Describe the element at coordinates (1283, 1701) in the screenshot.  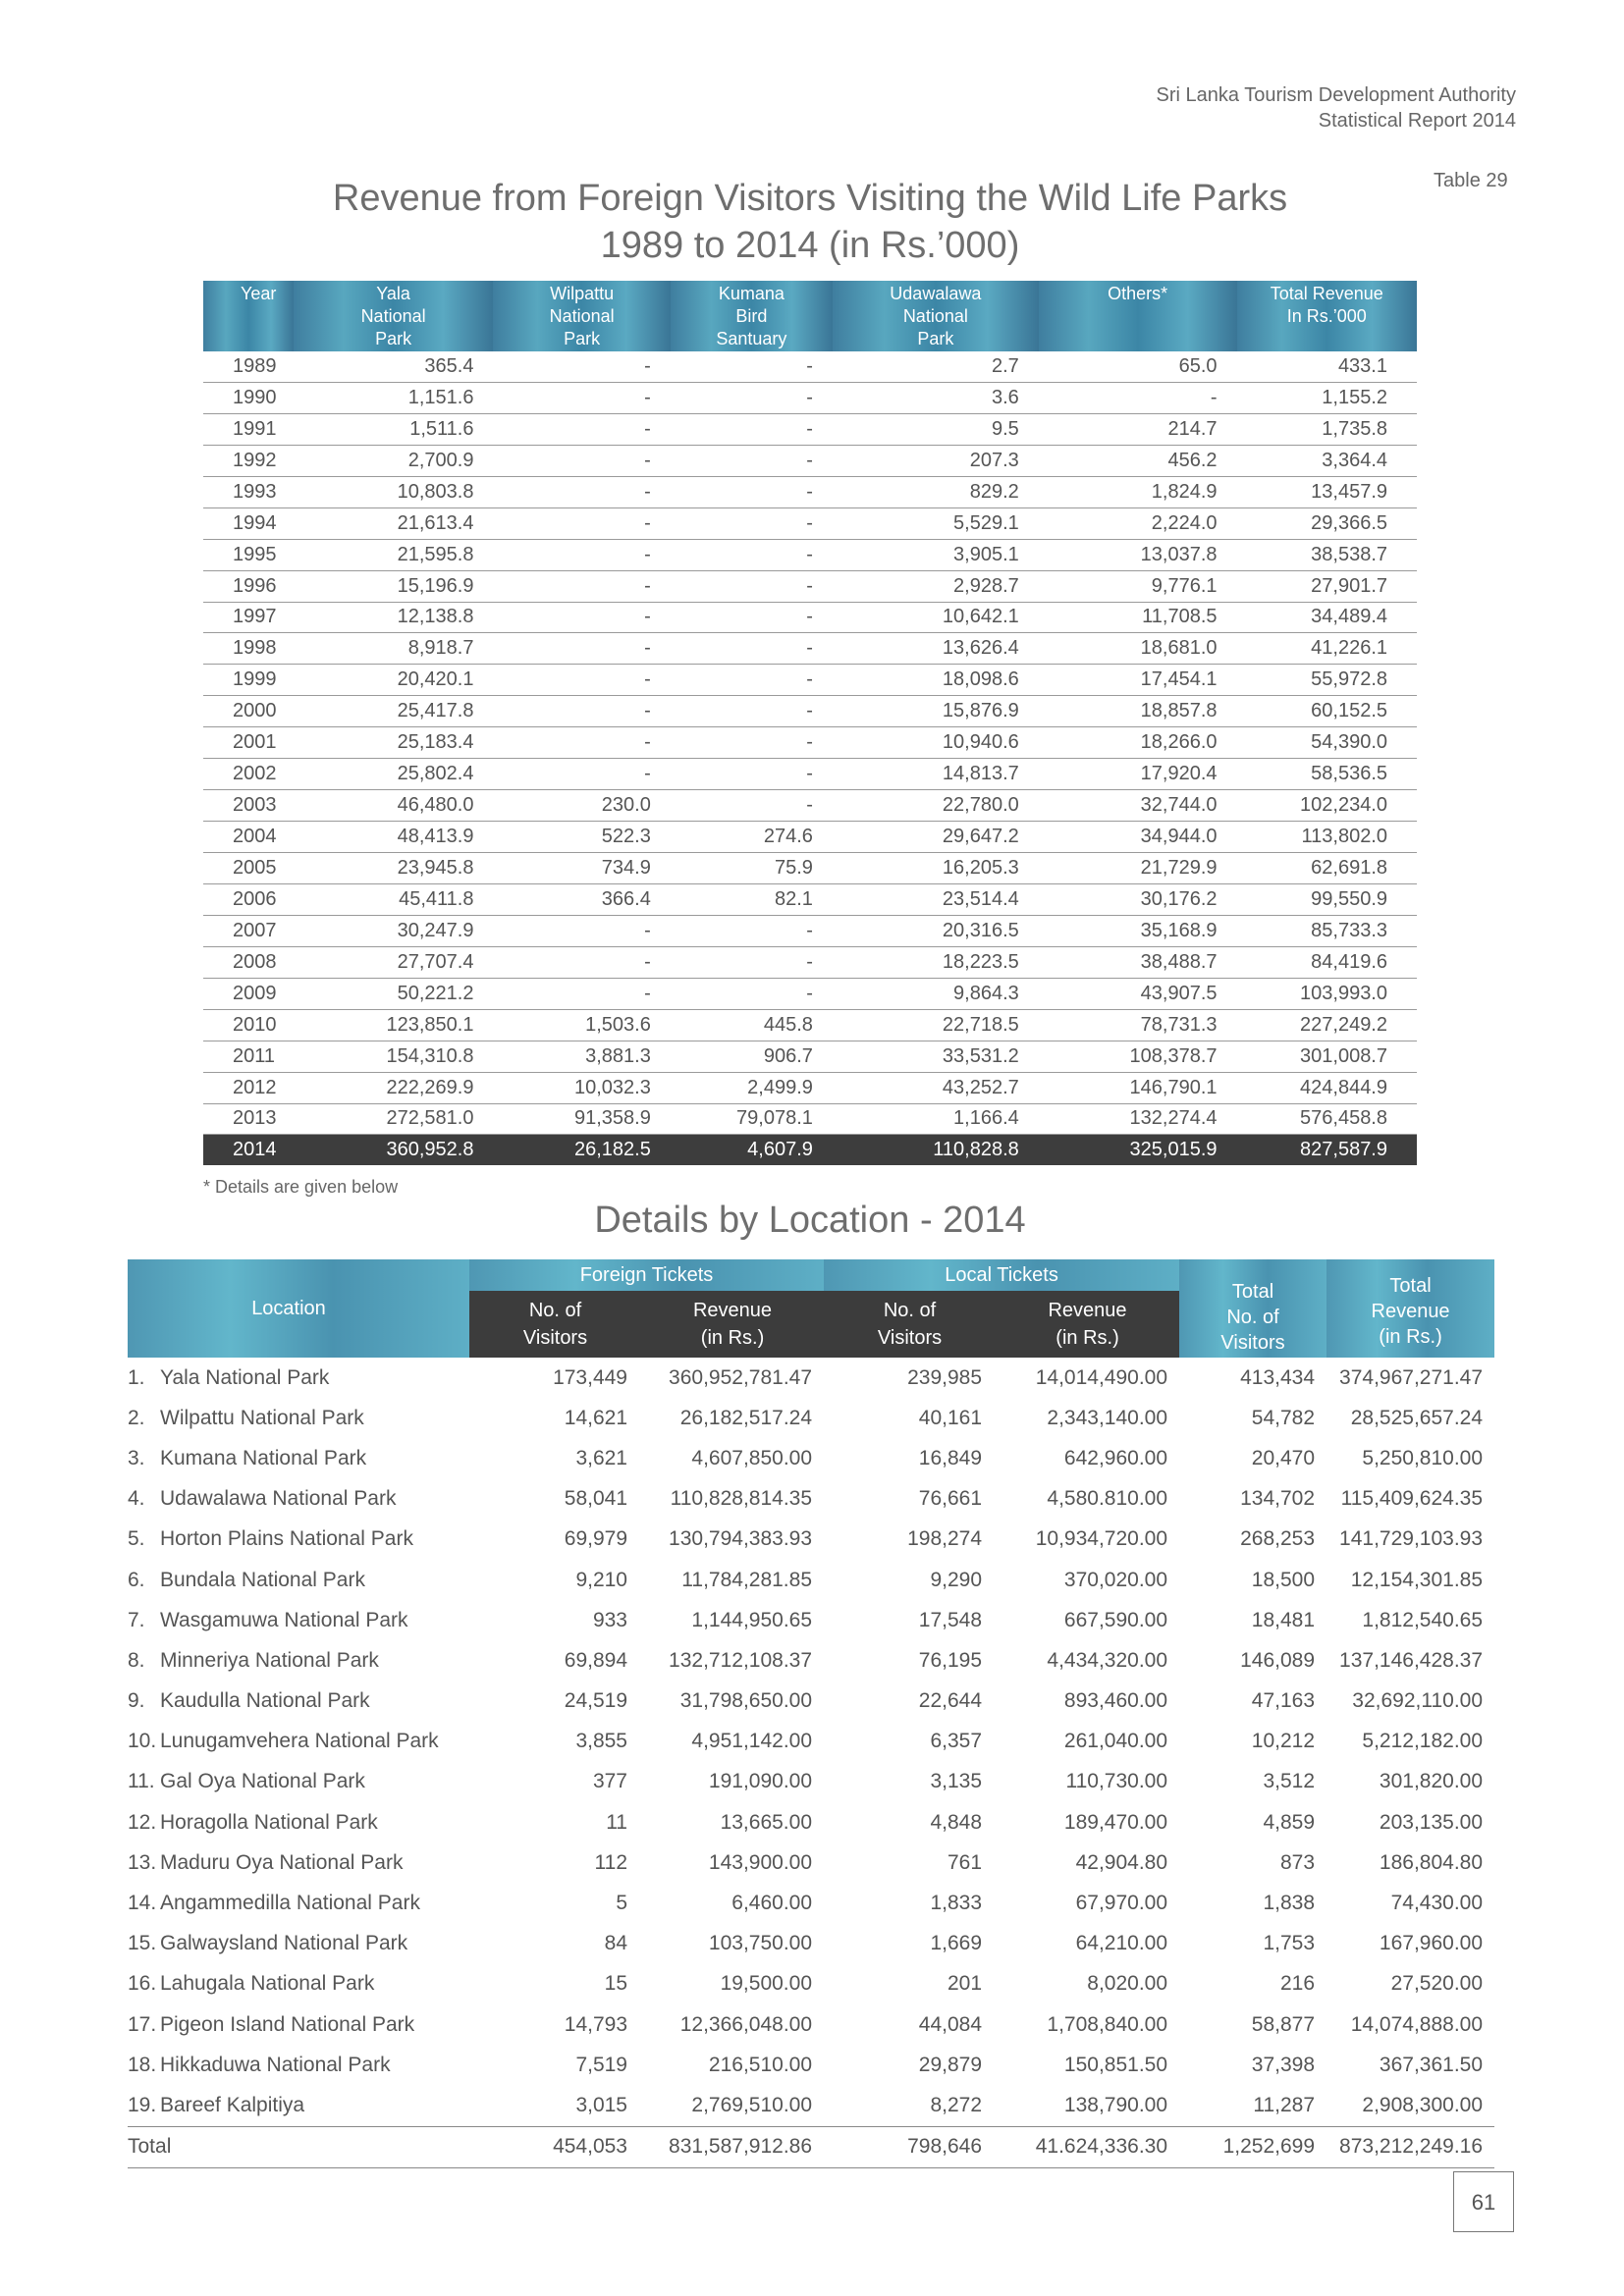
I see `cell-total-visitors: 47,163` at that location.